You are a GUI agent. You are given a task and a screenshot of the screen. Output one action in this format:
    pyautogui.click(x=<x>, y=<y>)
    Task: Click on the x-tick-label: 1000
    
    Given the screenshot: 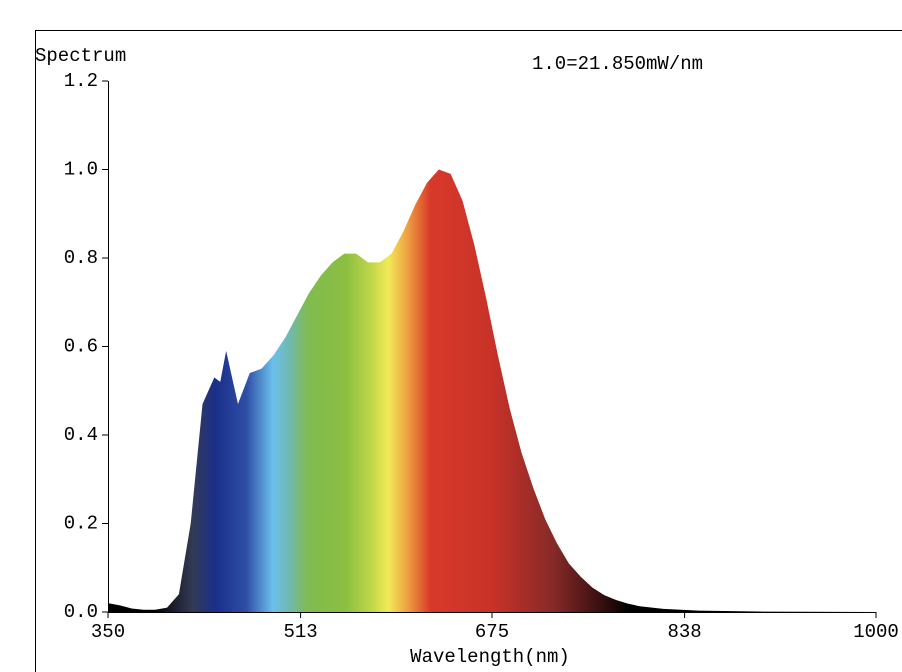 What is the action you would take?
    pyautogui.click(x=876, y=632)
    